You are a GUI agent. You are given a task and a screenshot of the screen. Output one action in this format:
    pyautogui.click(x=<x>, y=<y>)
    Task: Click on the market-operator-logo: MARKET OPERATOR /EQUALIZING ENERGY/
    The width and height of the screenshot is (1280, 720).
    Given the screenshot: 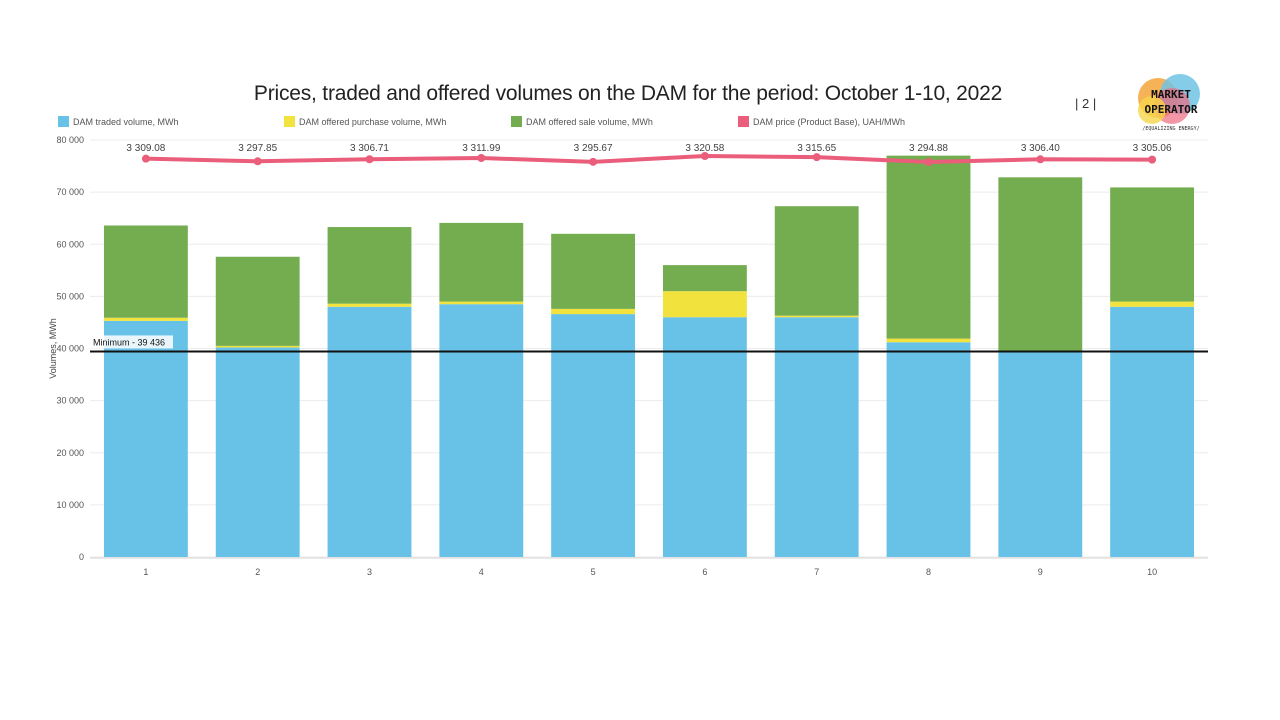 What is the action you would take?
    pyautogui.click(x=1169, y=103)
    